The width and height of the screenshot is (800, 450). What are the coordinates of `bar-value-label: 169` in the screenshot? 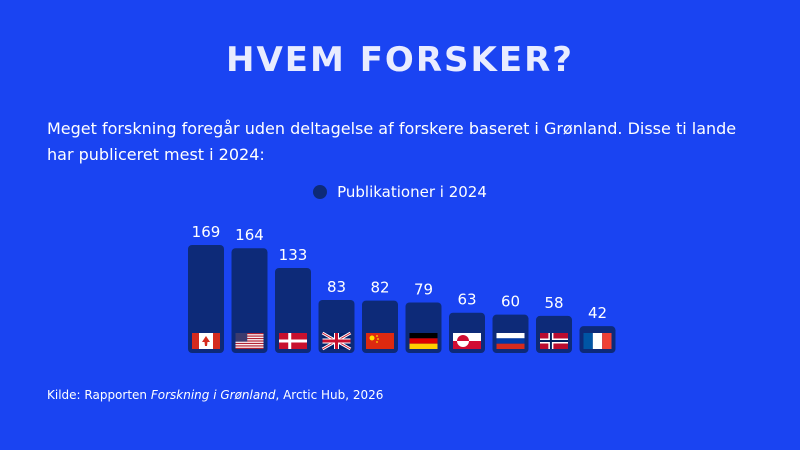 It's located at (206, 232).